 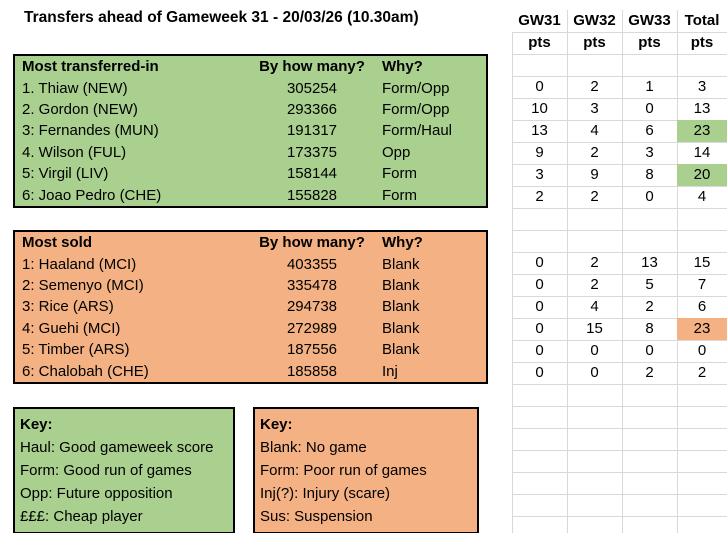 What do you see at coordinates (594, 350) in the screenshot?
I see `gw32-pts: 0` at bounding box center [594, 350].